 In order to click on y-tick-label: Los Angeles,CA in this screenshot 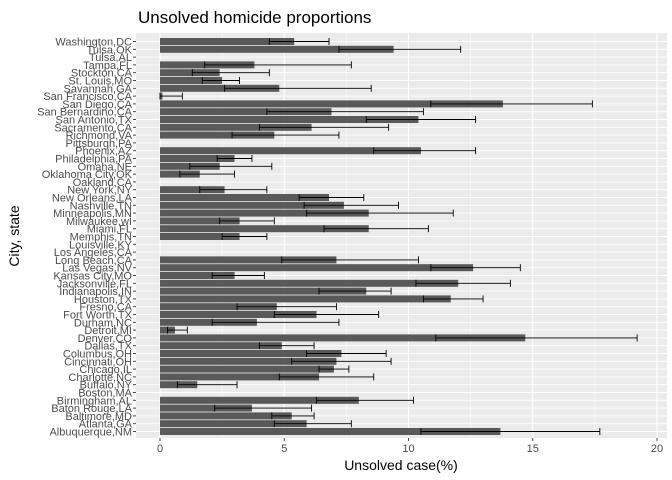, I will do `click(93, 253)`.